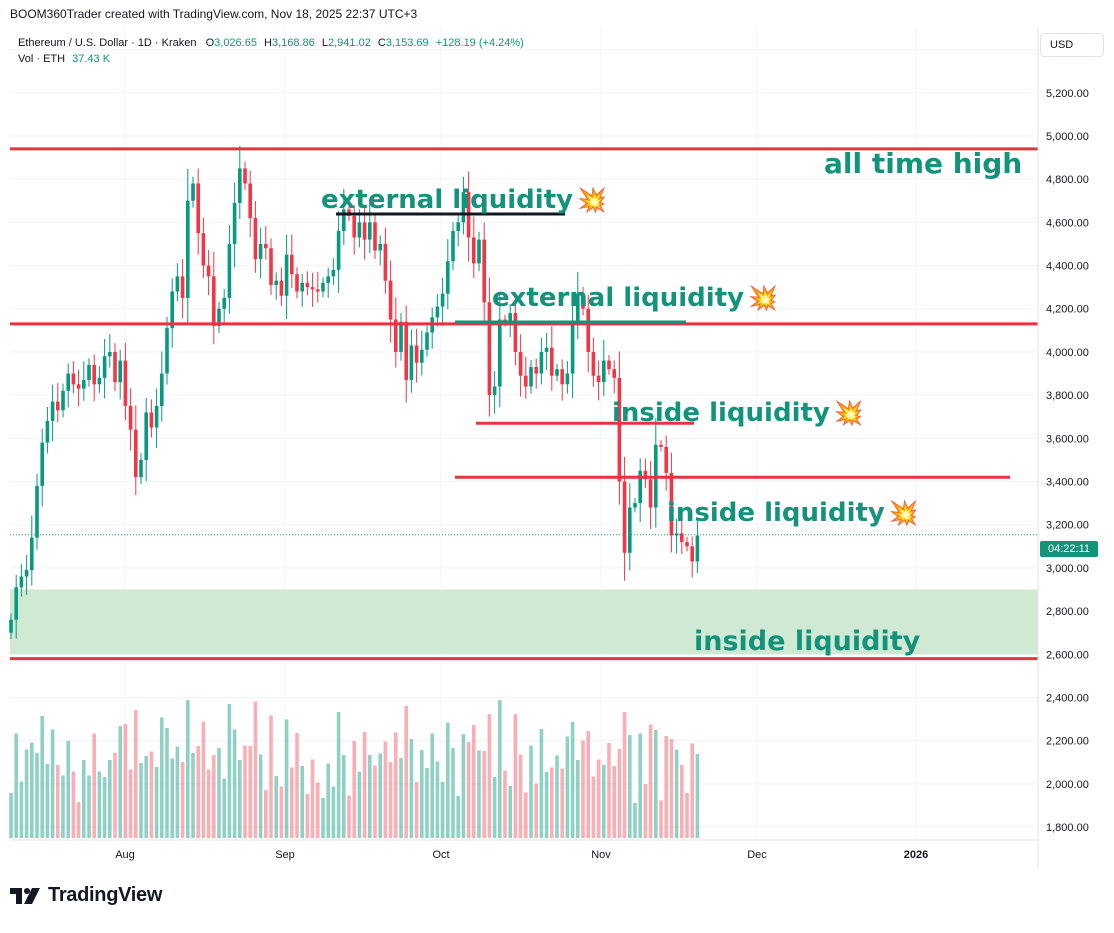  Describe the element at coordinates (464, 200) in the screenshot. I see `annotation-label: external liquidity 💥` at that location.